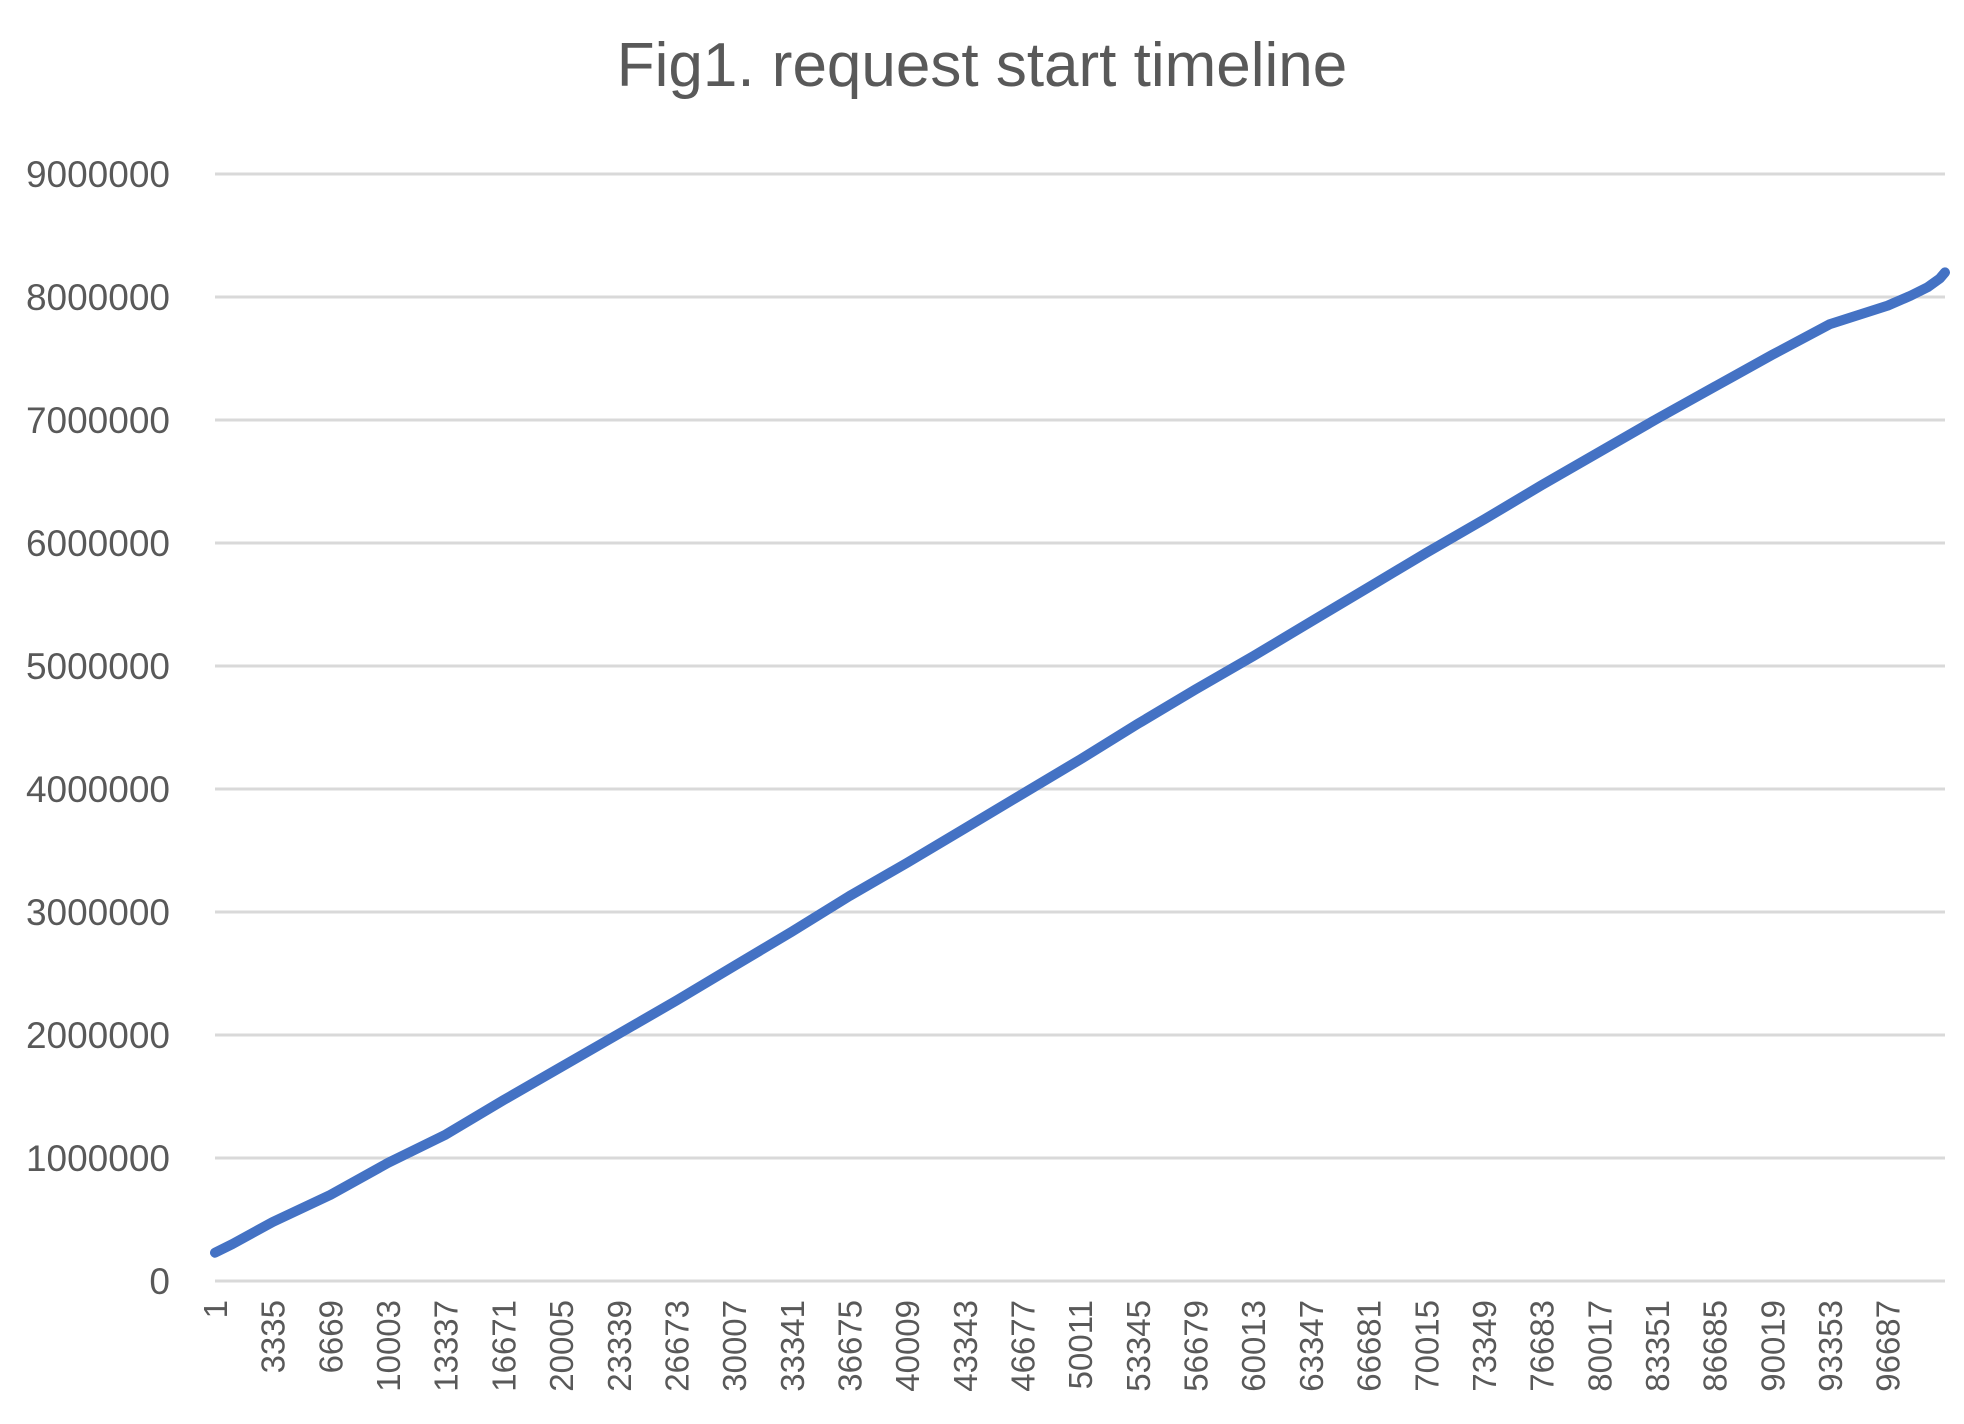 The image size is (1964, 1424). I want to click on x-tick-label: 36675, so click(849, 1346).